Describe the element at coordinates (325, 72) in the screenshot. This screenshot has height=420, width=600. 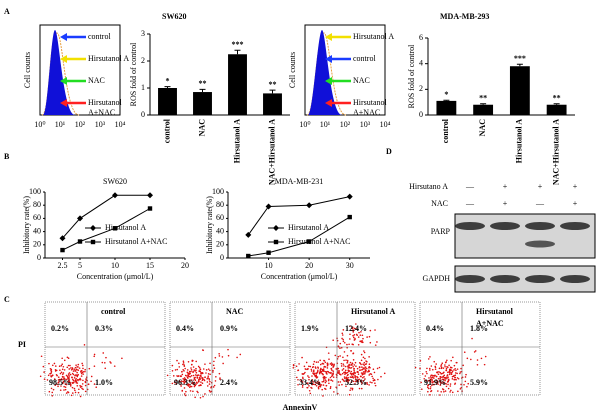
I see `histogram-peak` at that location.